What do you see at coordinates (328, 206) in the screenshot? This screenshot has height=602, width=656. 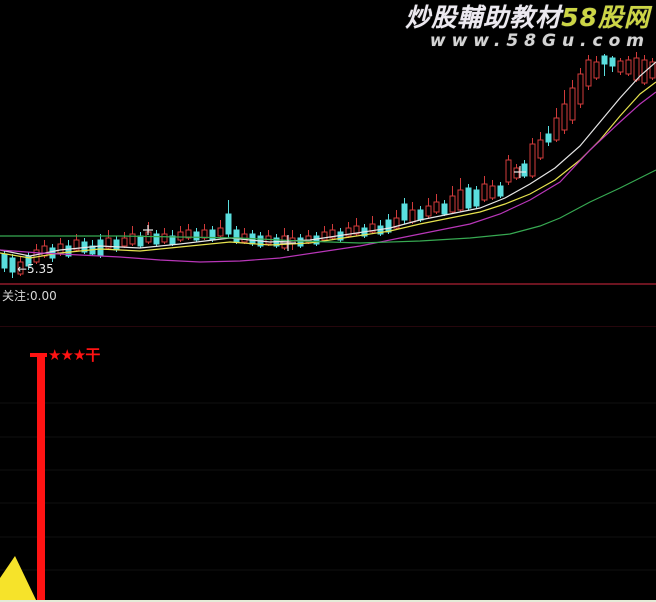 I see `ma-green` at bounding box center [328, 206].